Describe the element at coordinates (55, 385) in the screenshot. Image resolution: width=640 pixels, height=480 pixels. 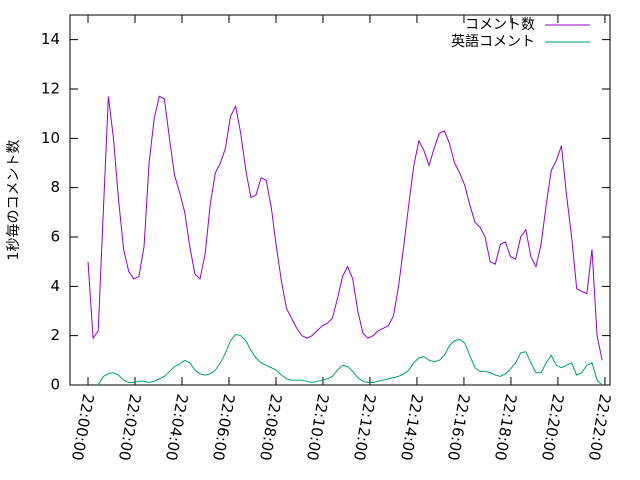
I see `y-tick-label: 0` at that location.